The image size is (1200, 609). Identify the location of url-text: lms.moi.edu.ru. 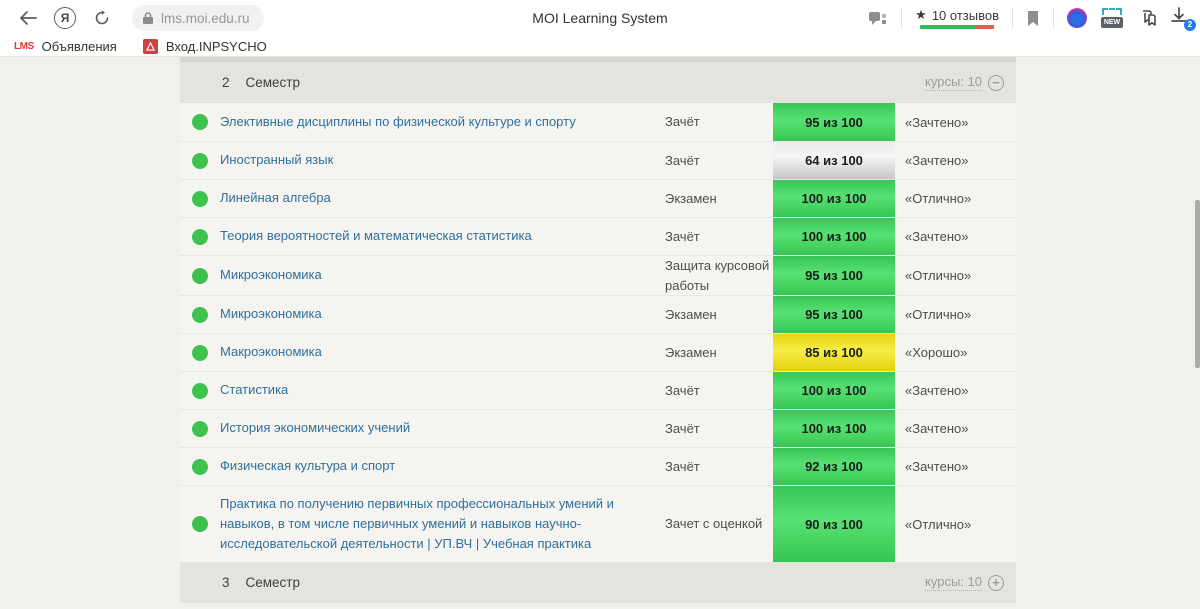
(205, 18).